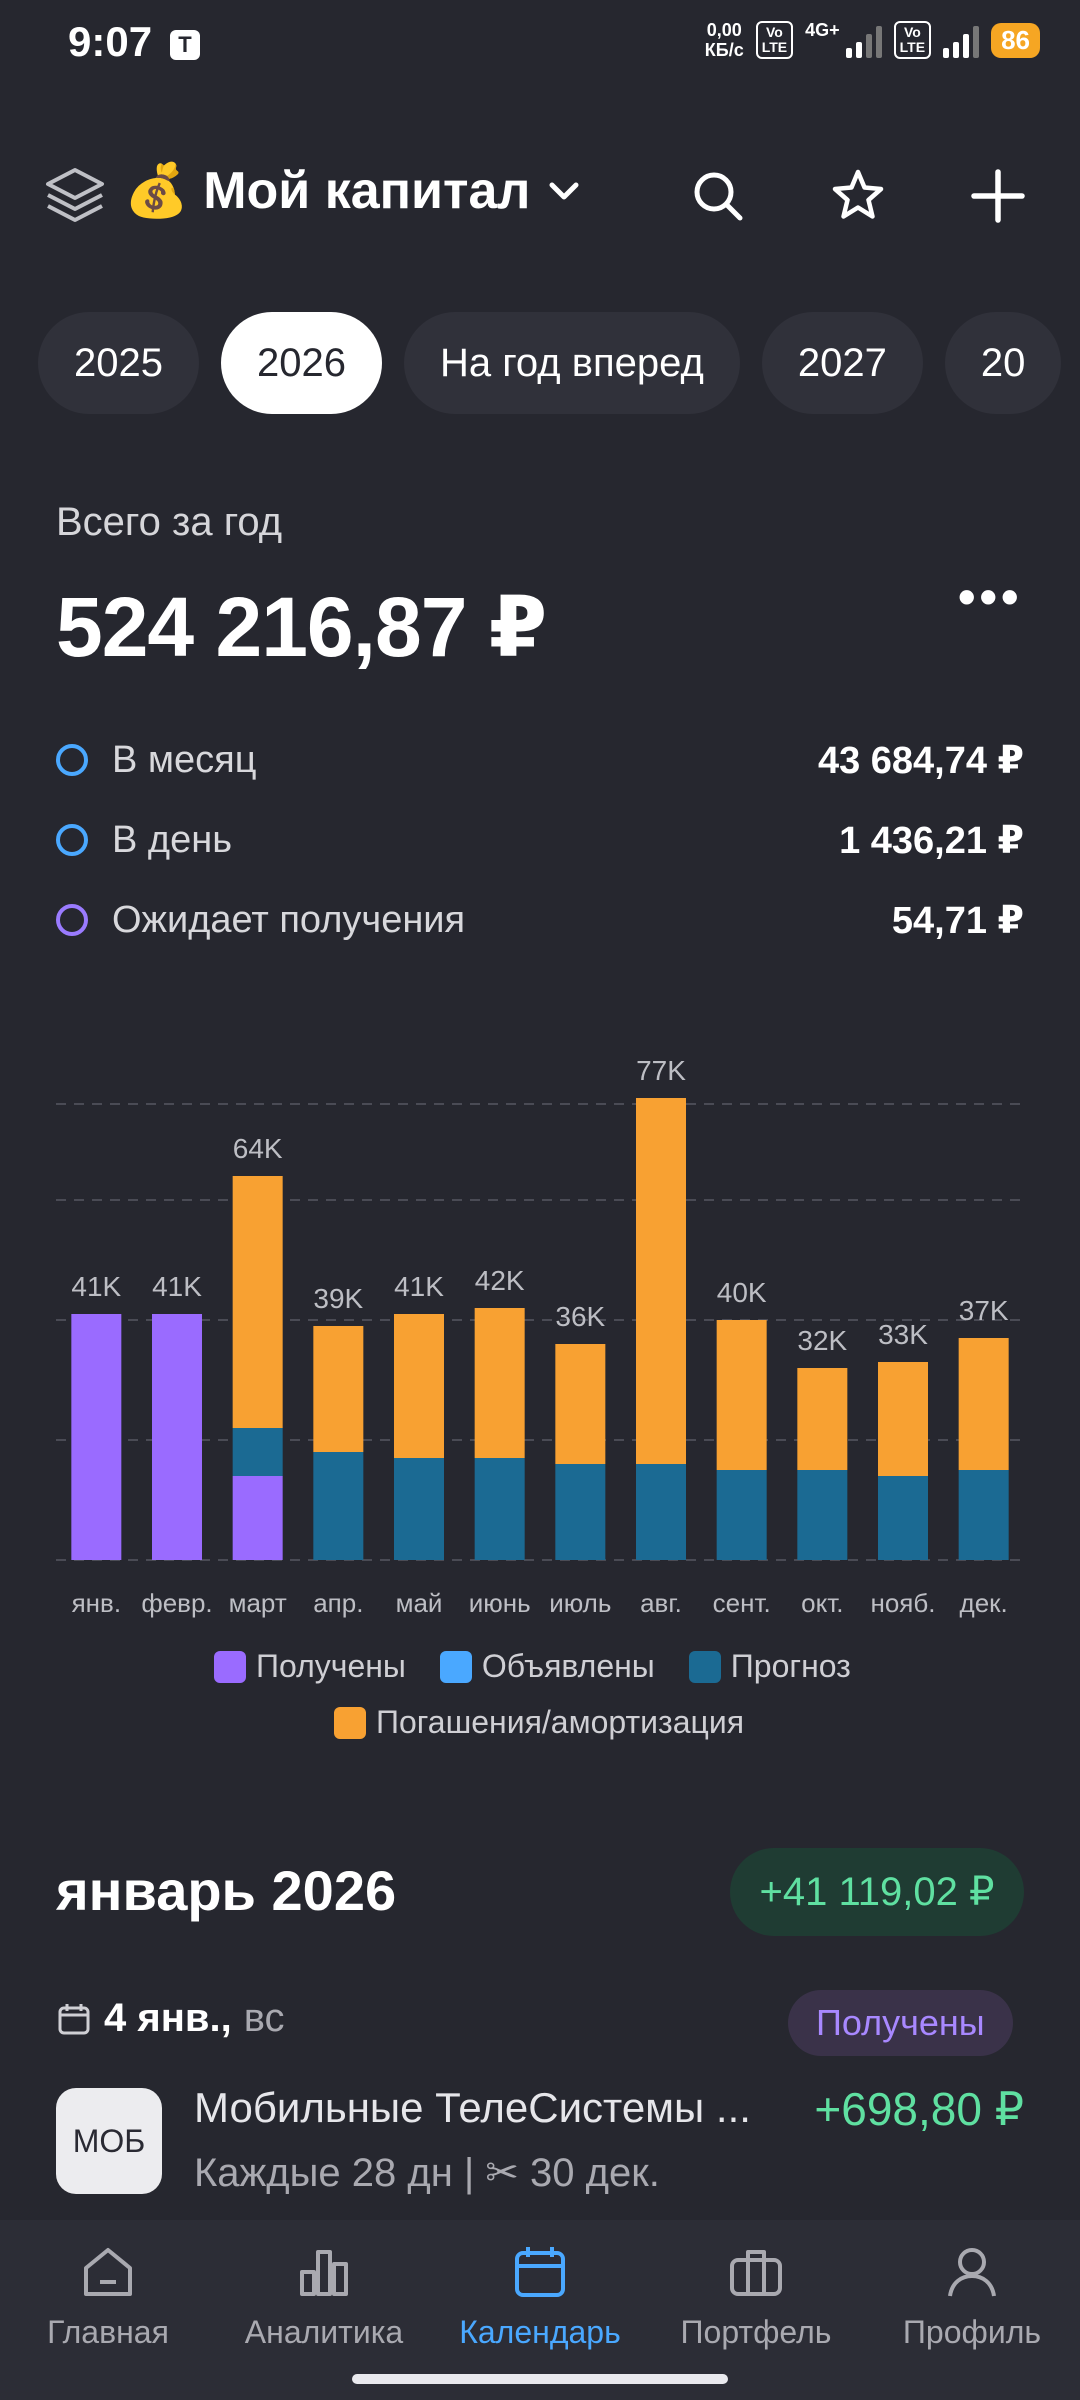  What do you see at coordinates (1015, 40) in the screenshot?
I see `battery-indicator: 86` at bounding box center [1015, 40].